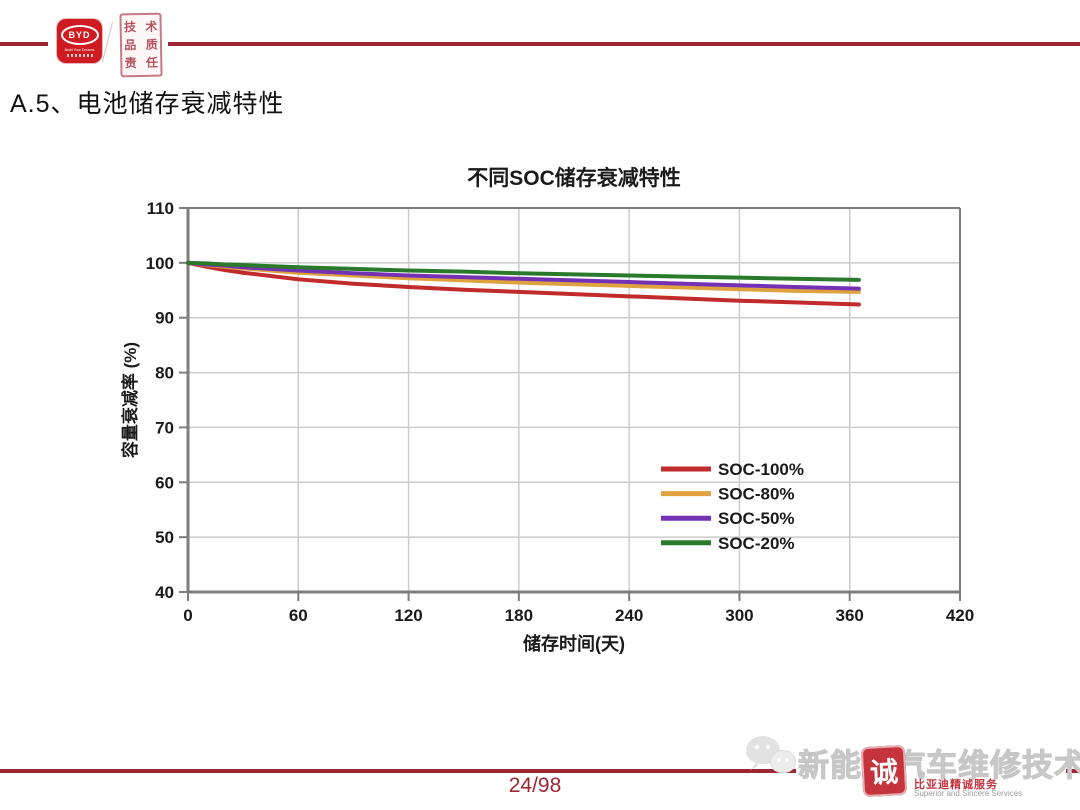 This screenshot has height=810, width=1080. What do you see at coordinates (187, 615) in the screenshot?
I see `x-tick-label: 0` at bounding box center [187, 615].